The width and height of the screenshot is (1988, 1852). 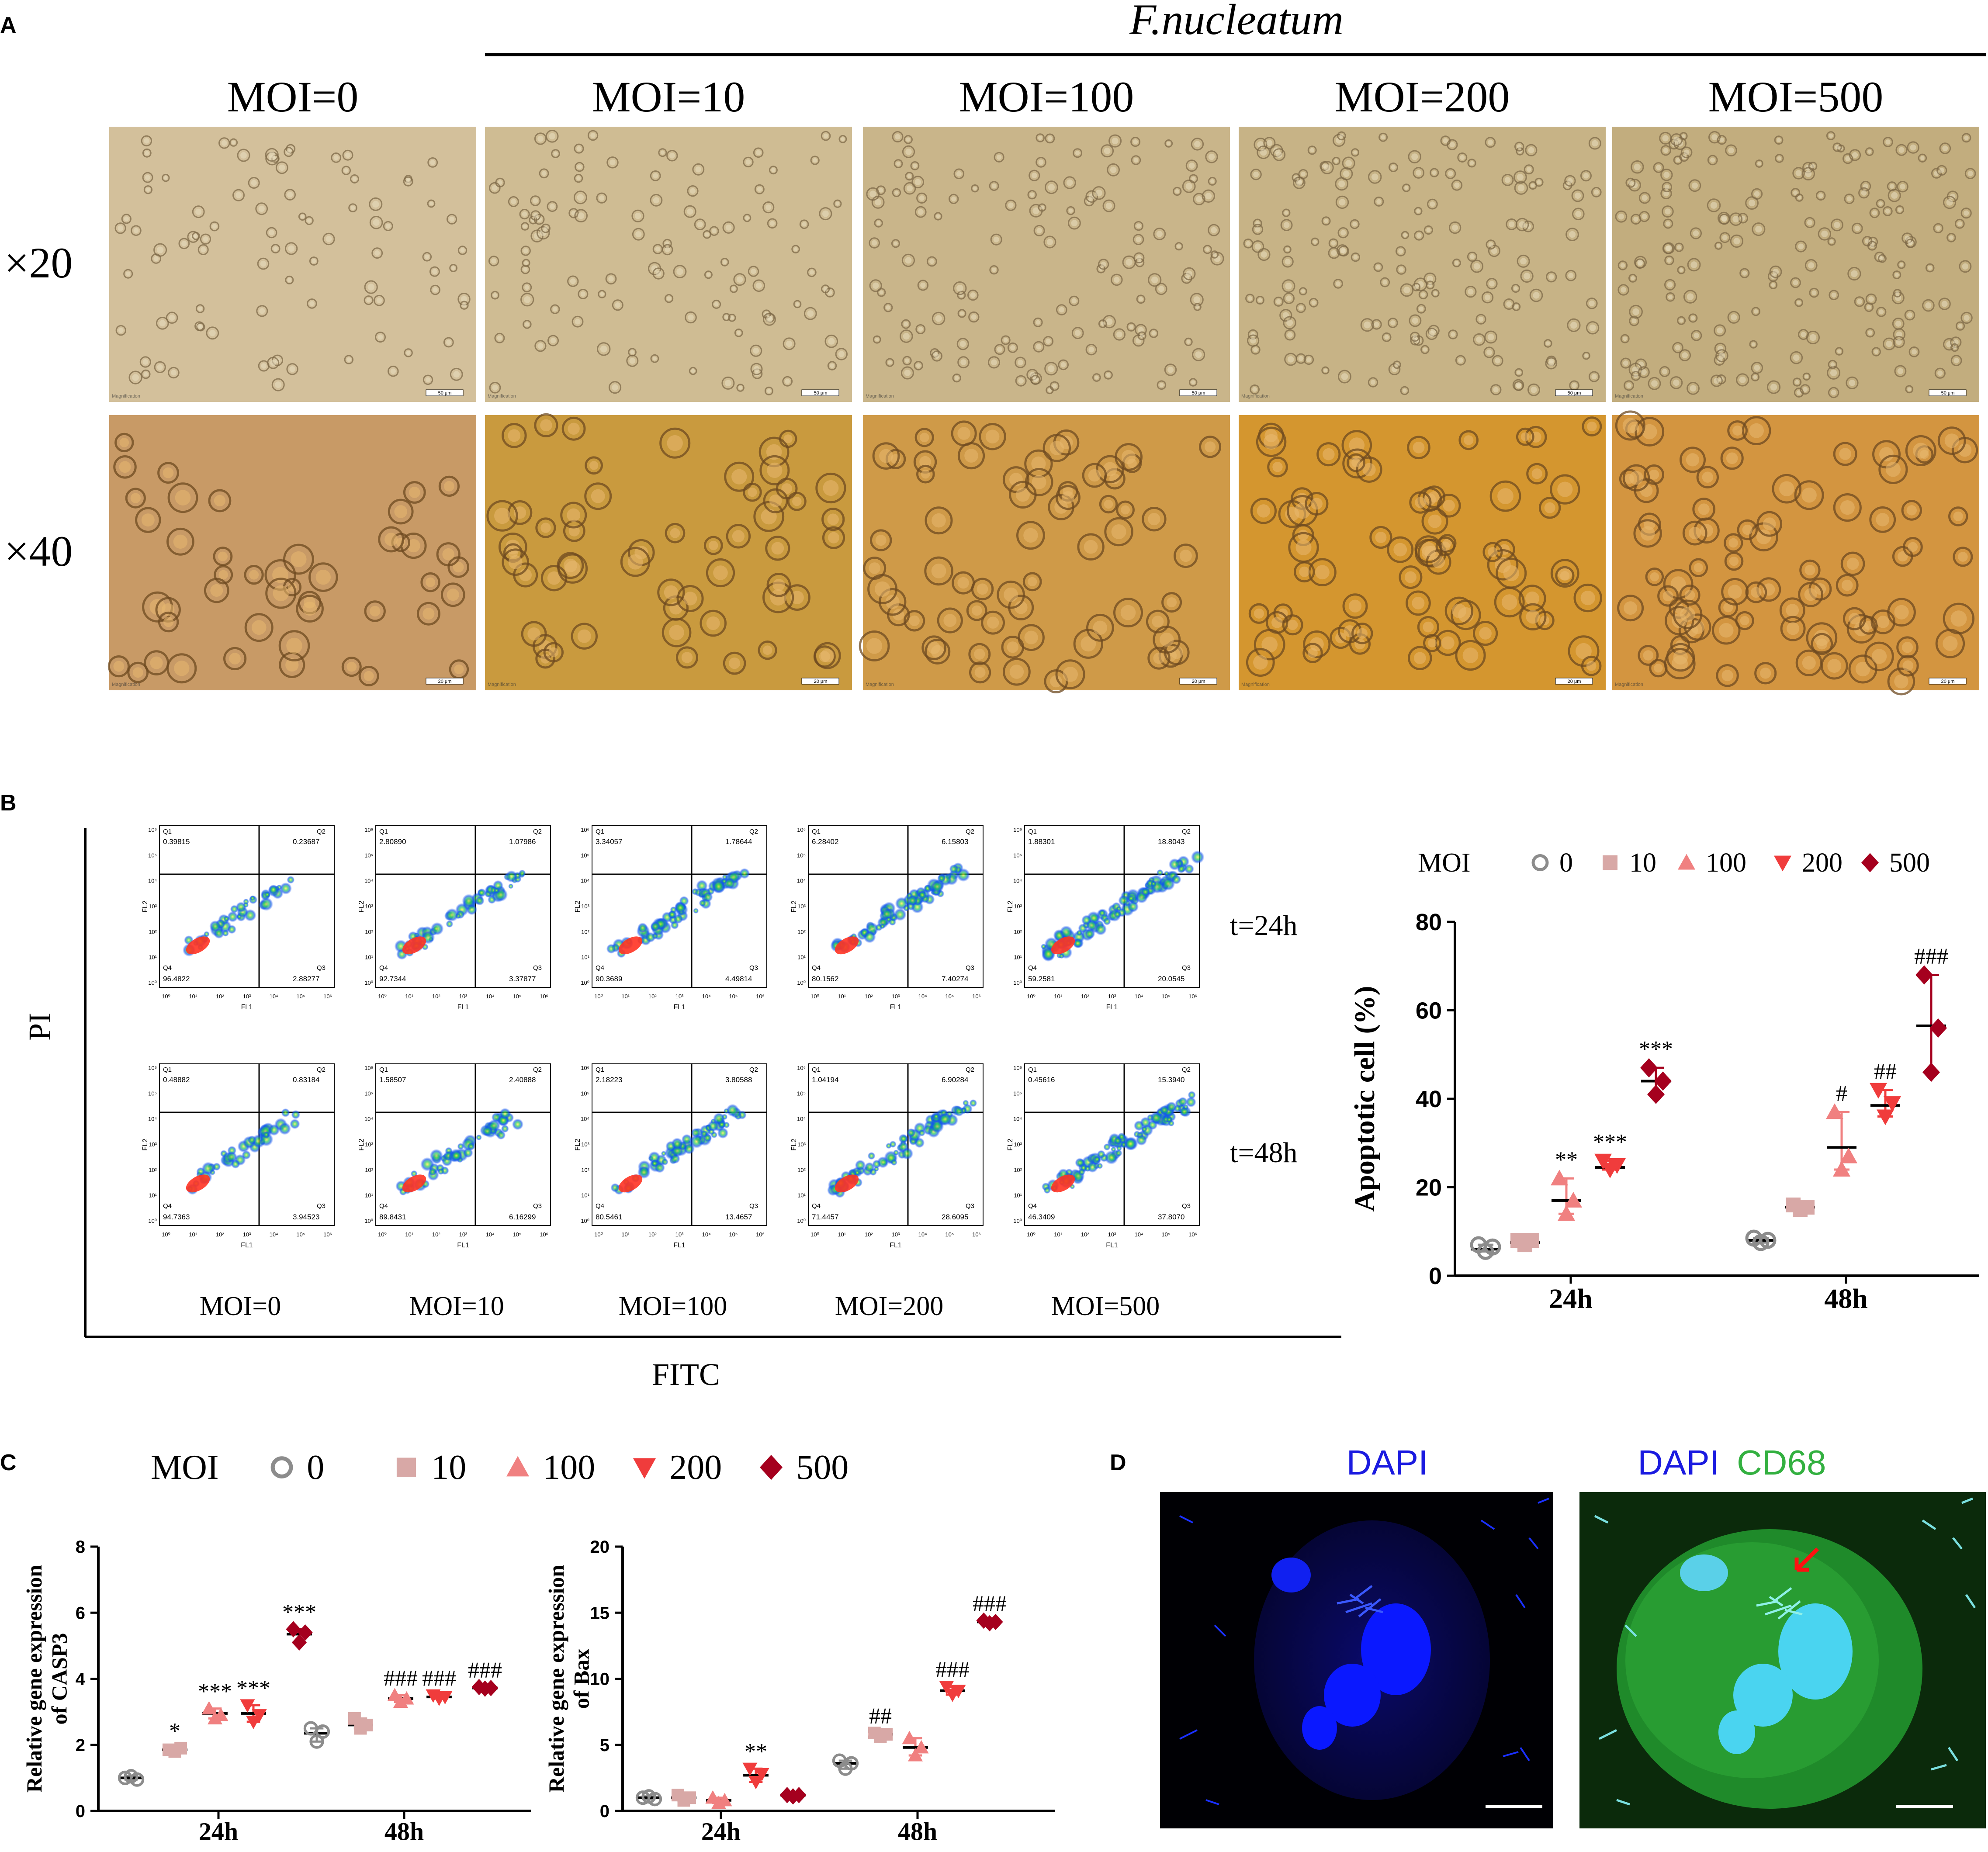 What do you see at coordinates (1948, 393) in the screenshot?
I see `scale-bar-label: 50 μm` at bounding box center [1948, 393].